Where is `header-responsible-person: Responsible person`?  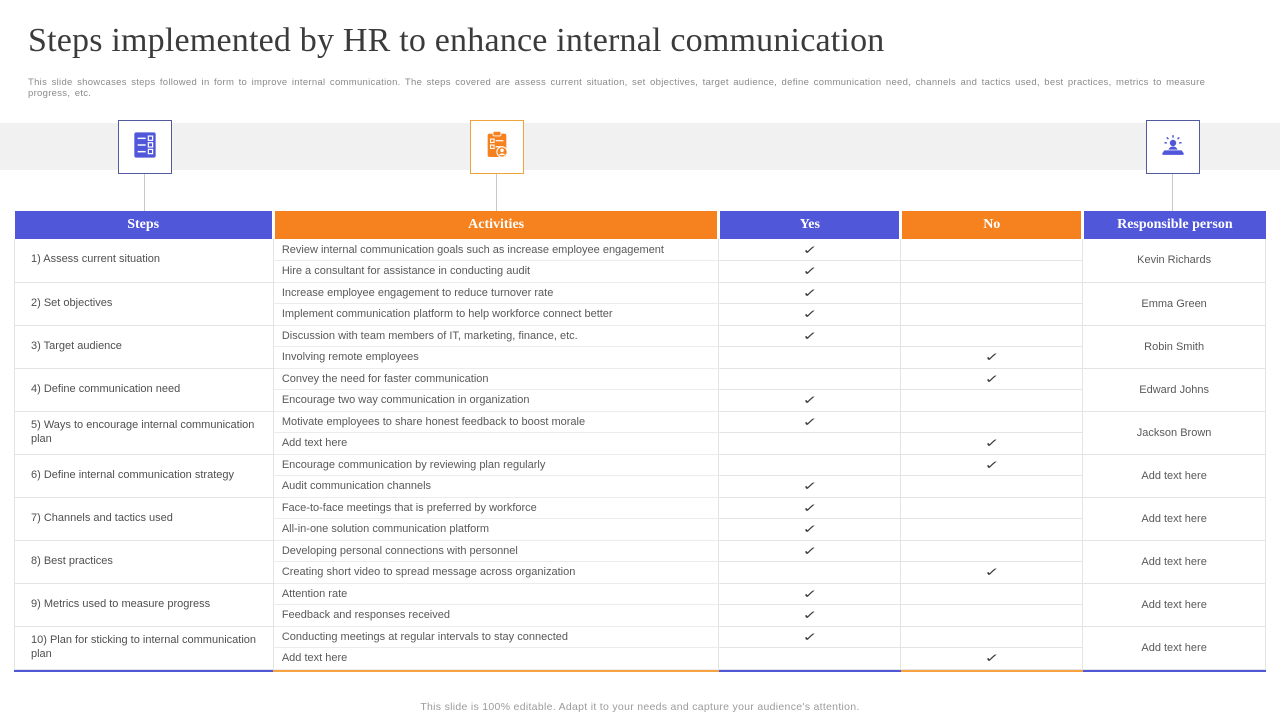
header-responsible-person: Responsible person is located at coordinates (1173, 225).